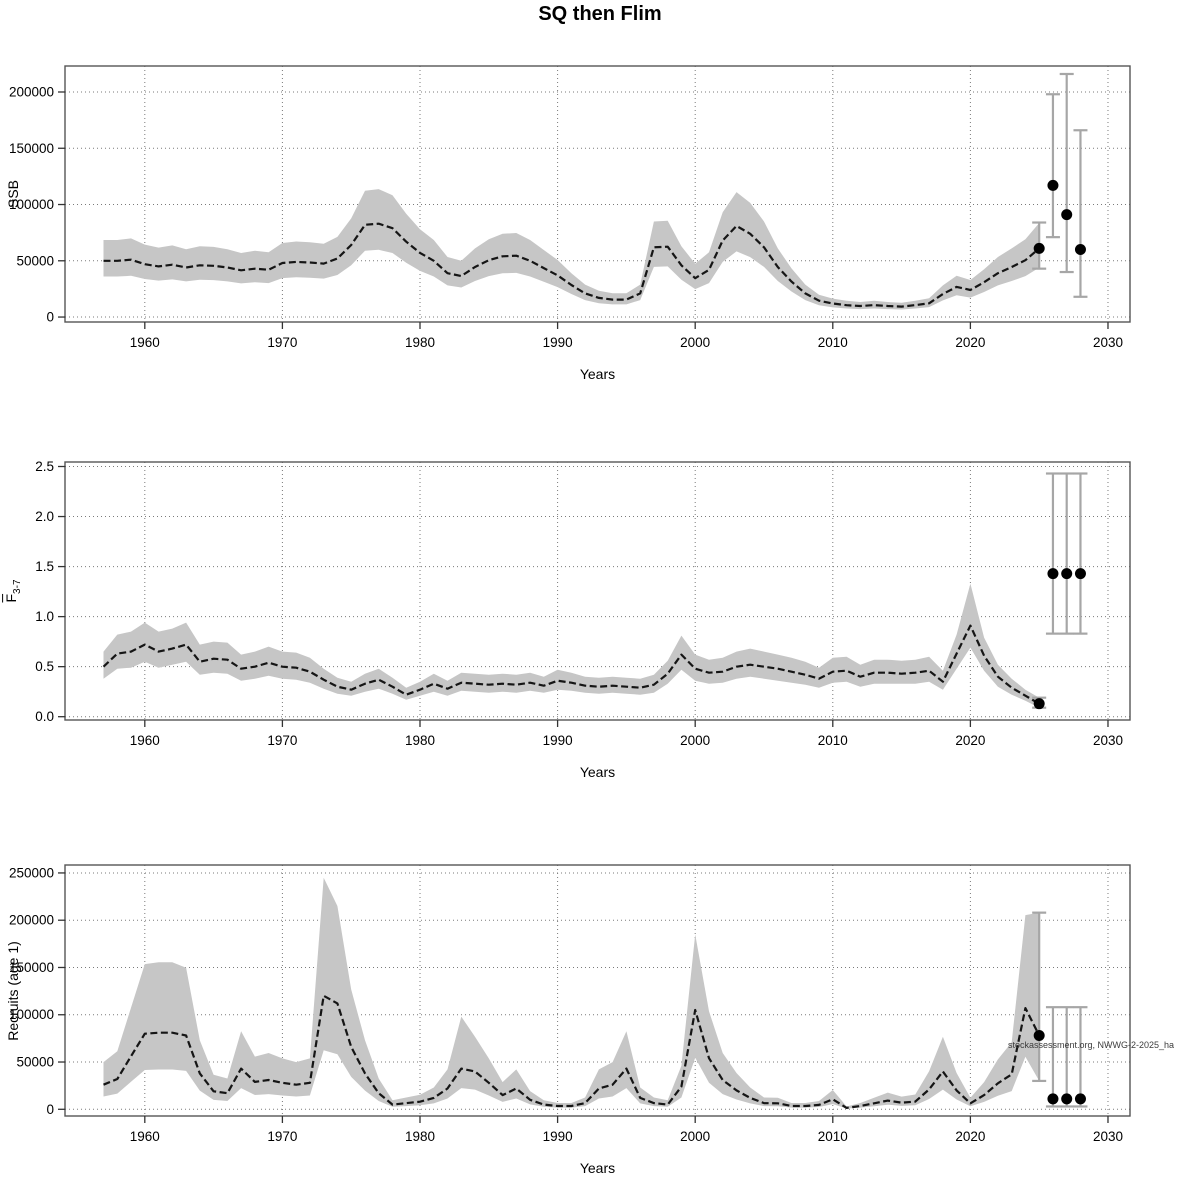  Describe the element at coordinates (1039, 245) in the screenshot. I see `final-point-ssb` at that location.